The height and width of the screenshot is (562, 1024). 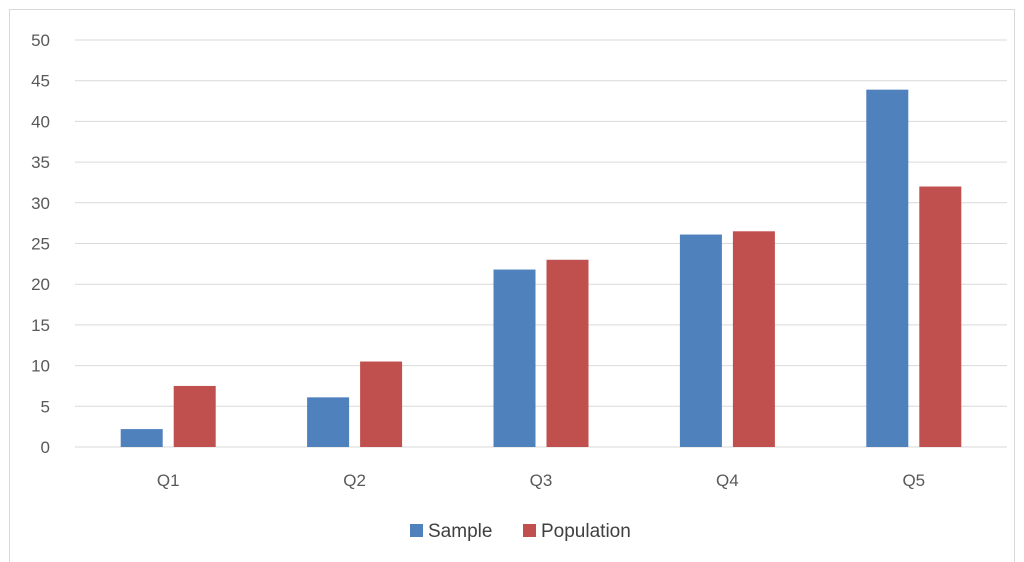 I want to click on y-tick-label: 50, so click(x=40, y=40).